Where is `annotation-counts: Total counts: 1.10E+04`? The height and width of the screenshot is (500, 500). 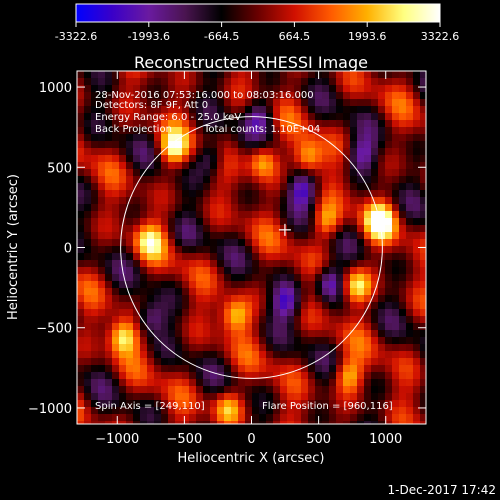 annotation-counts: Total counts: 1.10E+04 is located at coordinates (261, 129).